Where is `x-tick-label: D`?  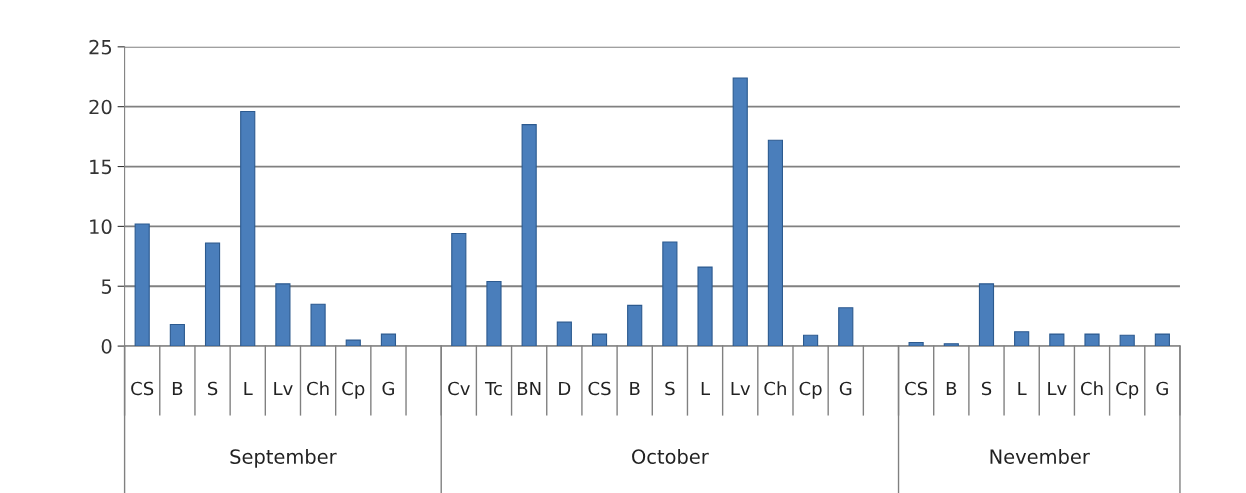 x-tick-label: D is located at coordinates (565, 388).